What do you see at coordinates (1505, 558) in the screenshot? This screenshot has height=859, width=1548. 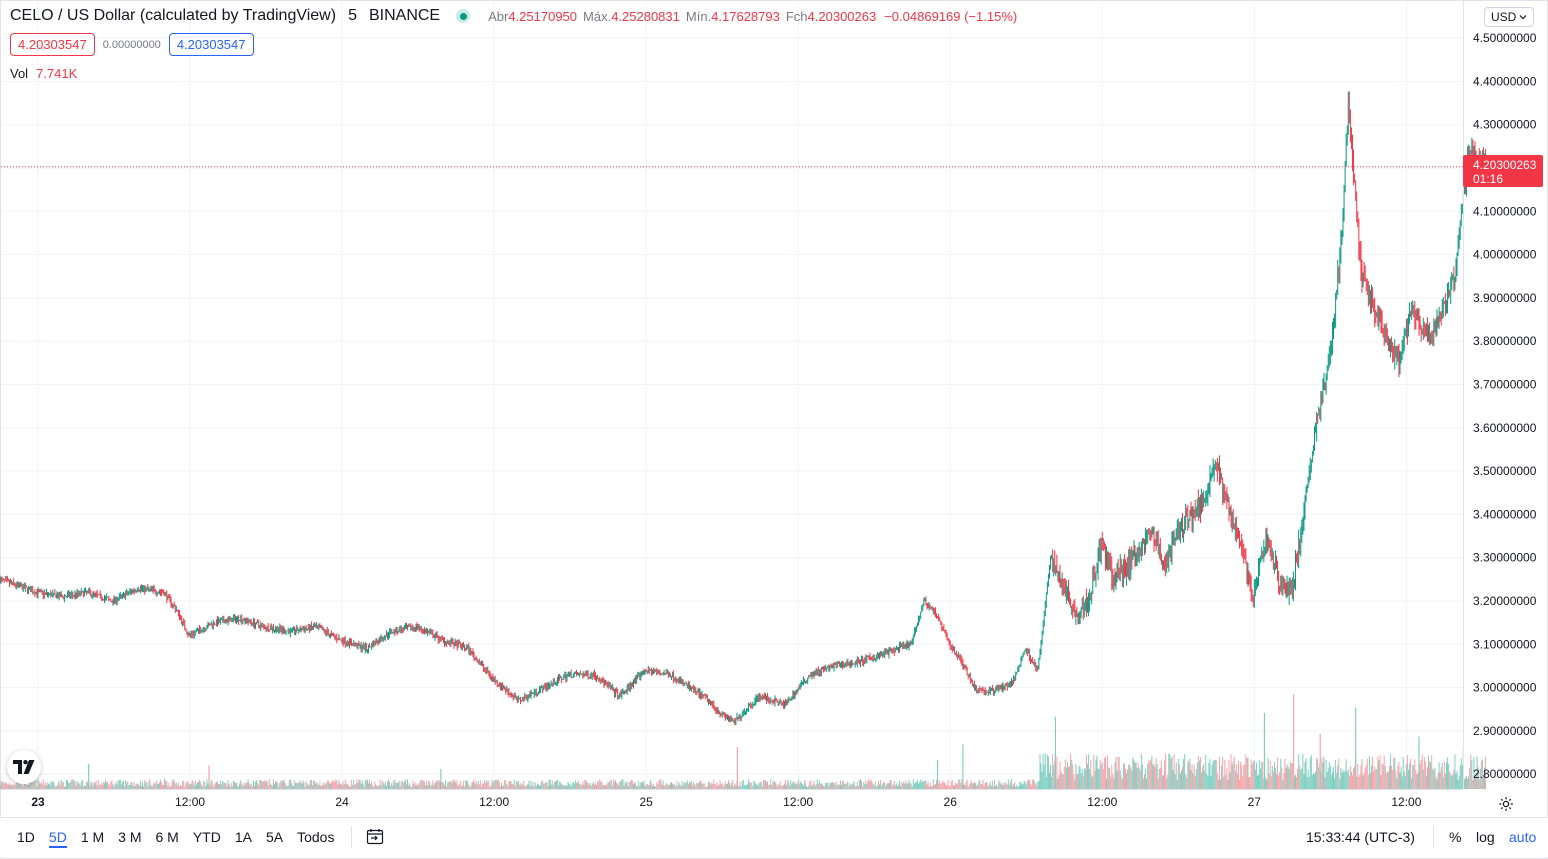 I see `price-tick-label: 3.30000000` at bounding box center [1505, 558].